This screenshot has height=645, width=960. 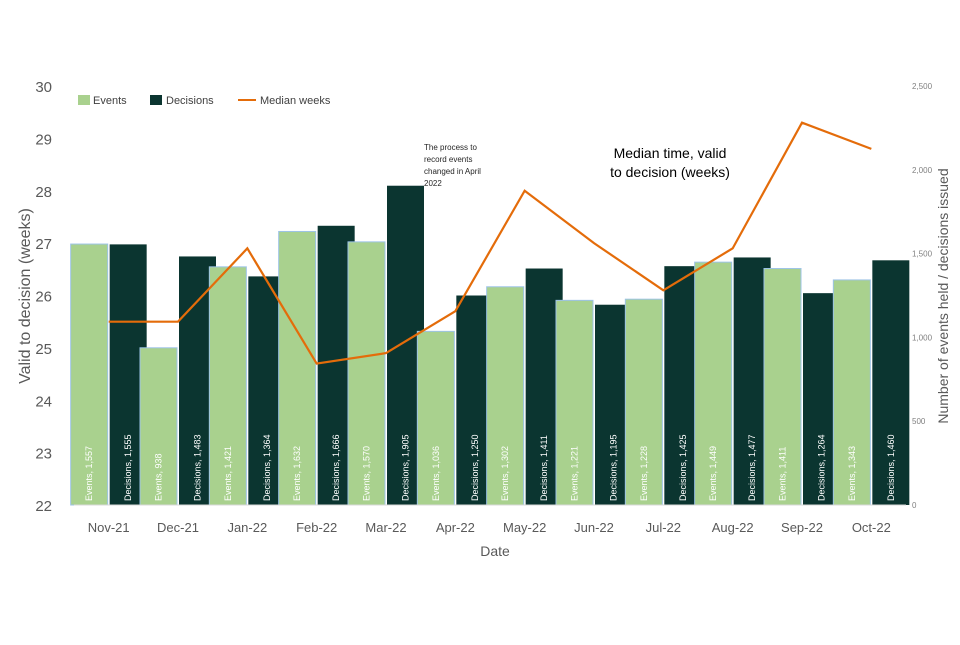 I want to click on decisions-bar-label: Decisions, 1,364, so click(x=267, y=467).